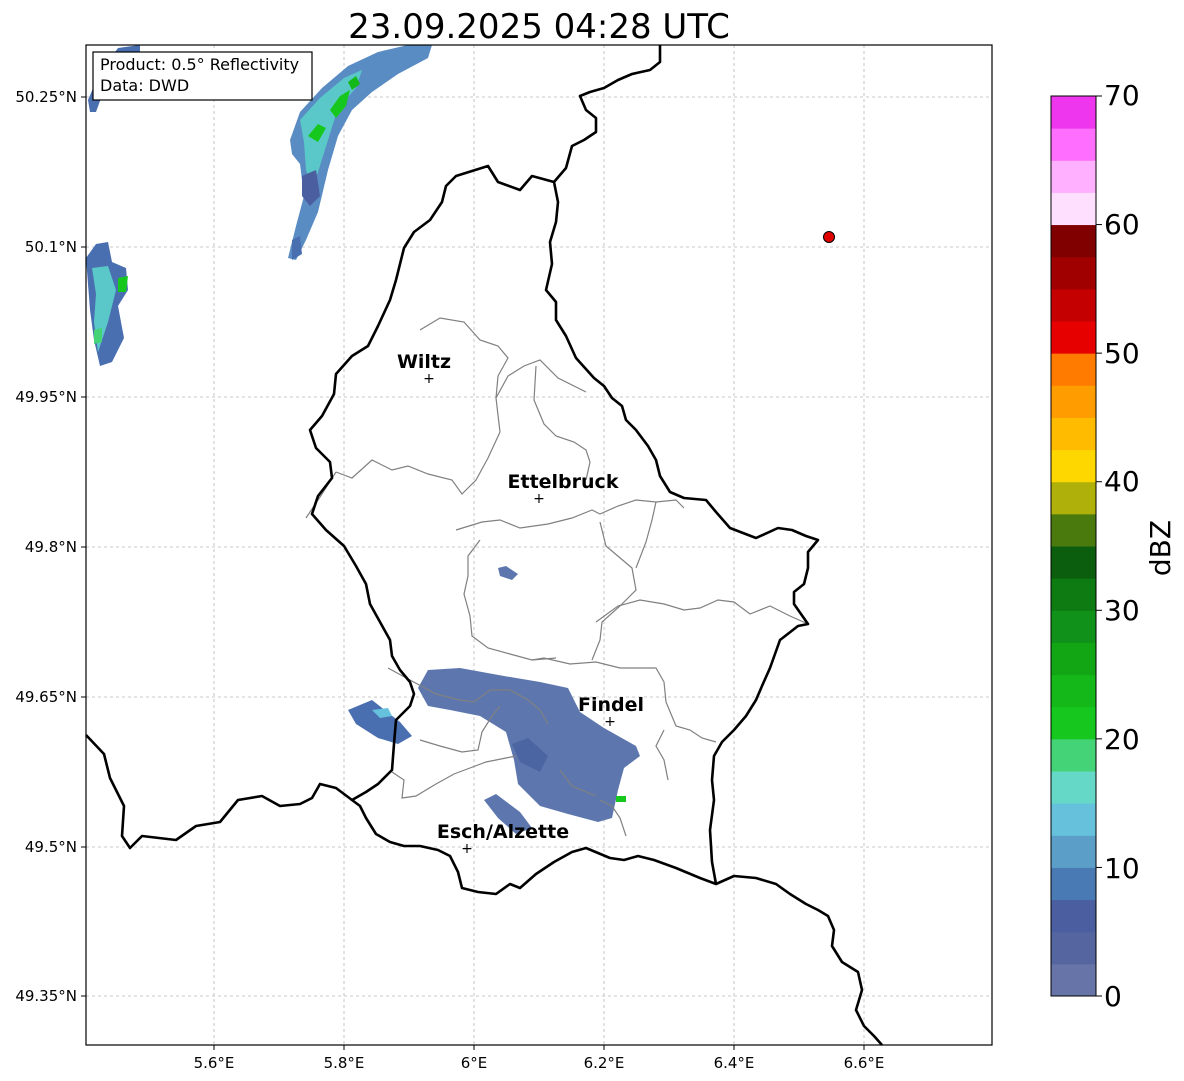 This screenshot has height=1081, width=1184. What do you see at coordinates (611, 705) in the screenshot?
I see `city-label-findel: Findel` at bounding box center [611, 705].